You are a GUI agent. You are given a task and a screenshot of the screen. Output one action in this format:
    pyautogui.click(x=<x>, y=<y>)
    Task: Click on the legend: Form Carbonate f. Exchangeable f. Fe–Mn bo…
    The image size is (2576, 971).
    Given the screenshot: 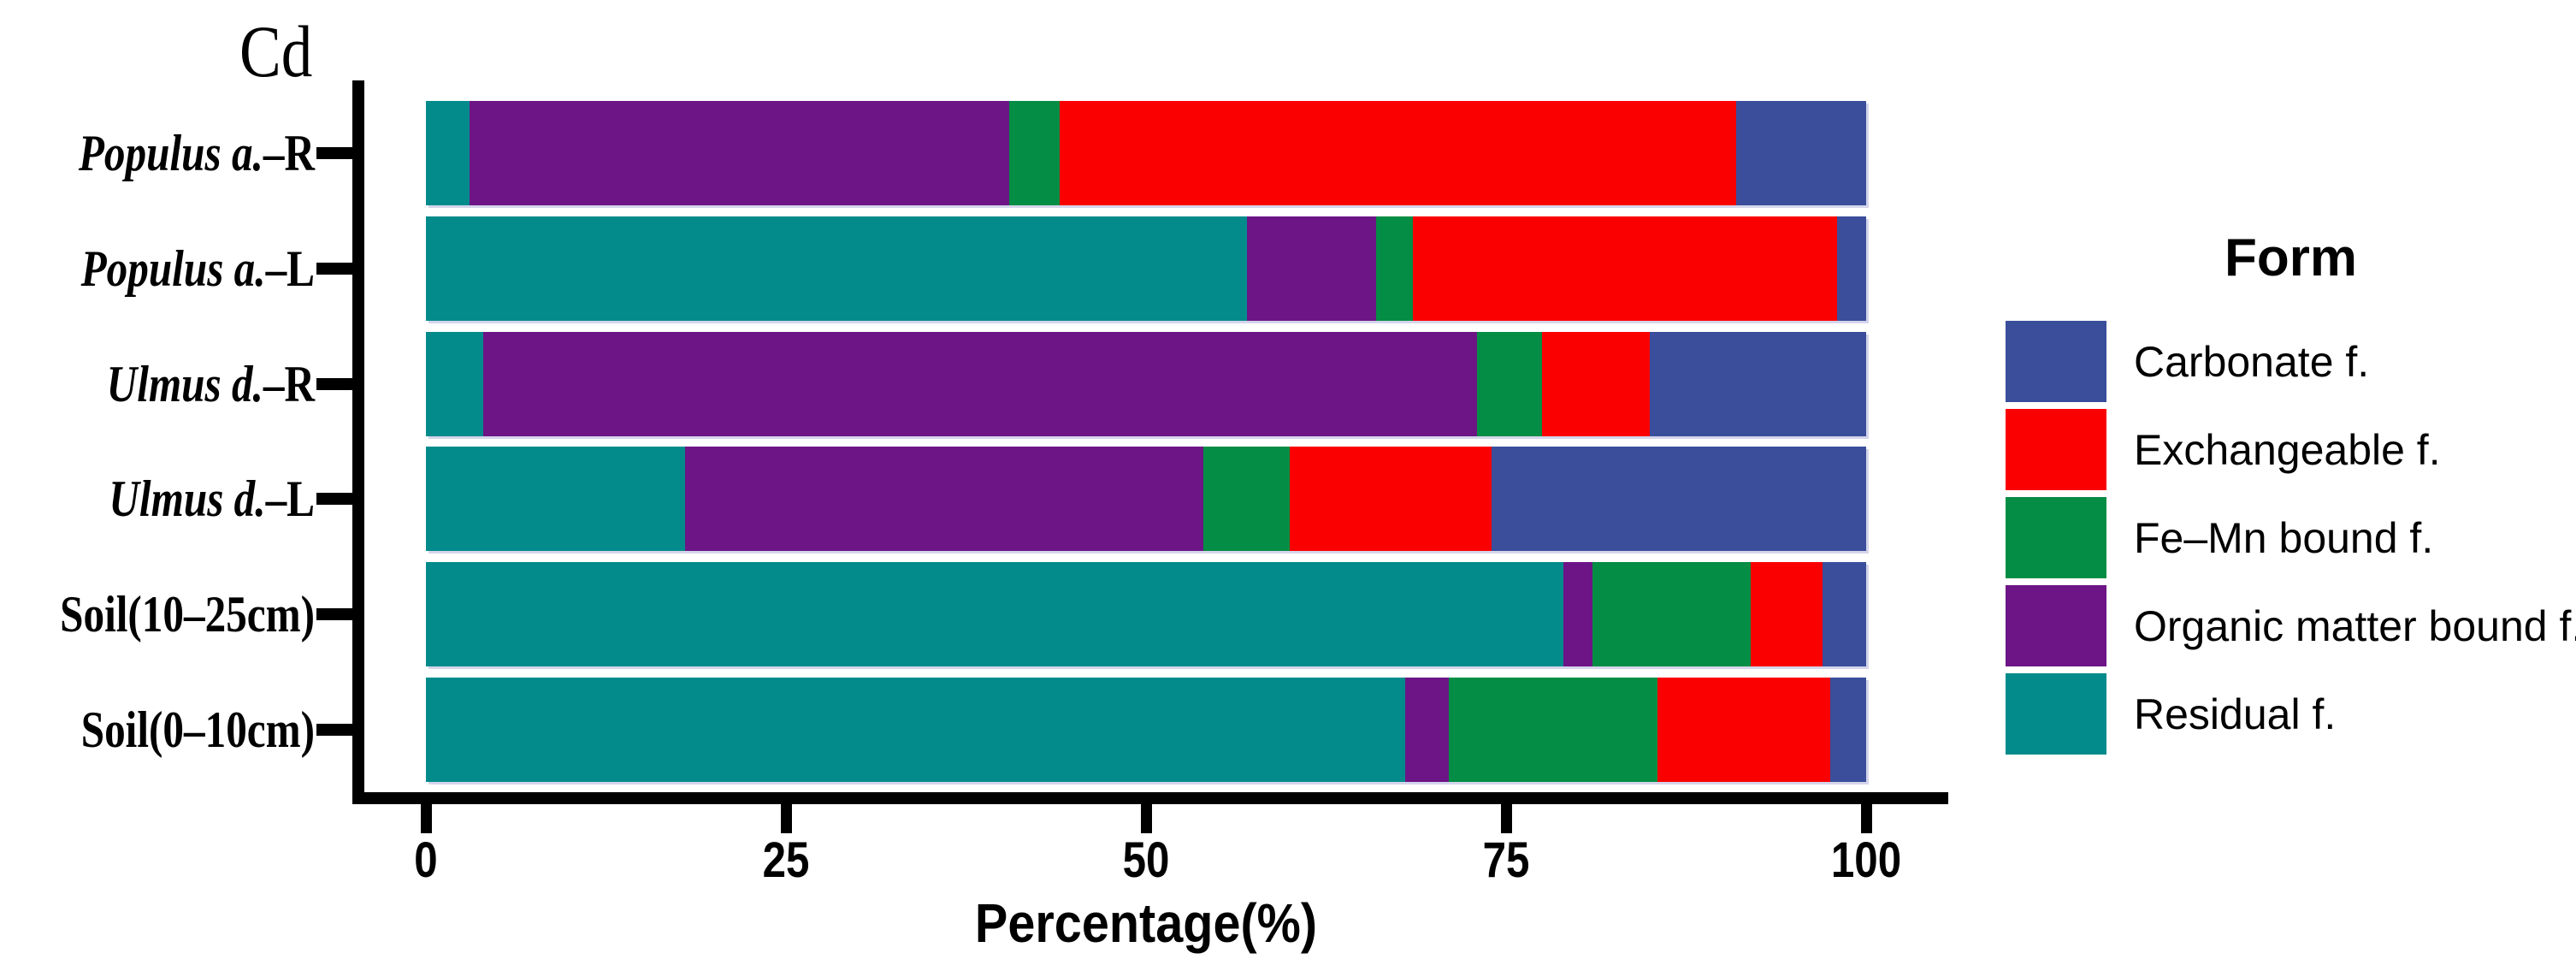 What is the action you would take?
    pyautogui.click(x=2291, y=494)
    